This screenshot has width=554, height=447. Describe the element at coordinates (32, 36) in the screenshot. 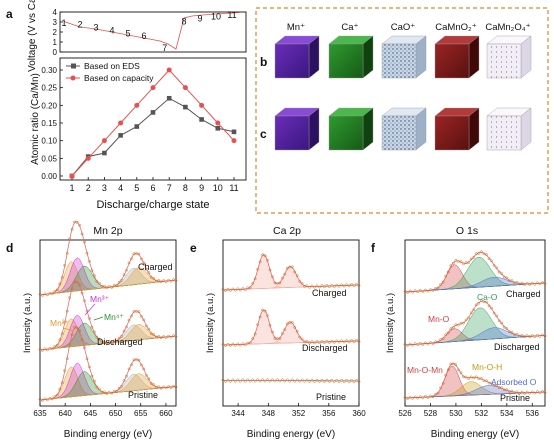

I see `voltage-ylabel: Voltage (V vs Ca)` at that location.